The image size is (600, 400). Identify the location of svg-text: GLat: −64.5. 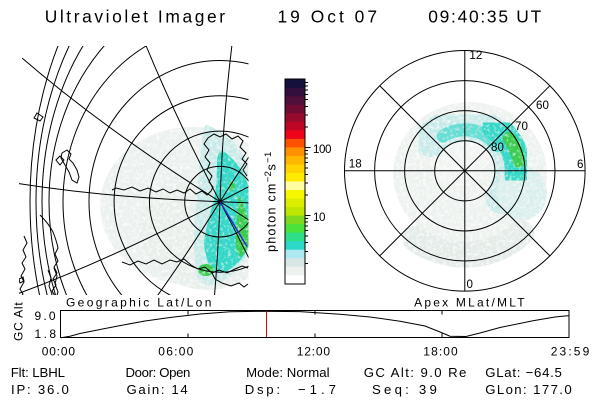
(523, 372).